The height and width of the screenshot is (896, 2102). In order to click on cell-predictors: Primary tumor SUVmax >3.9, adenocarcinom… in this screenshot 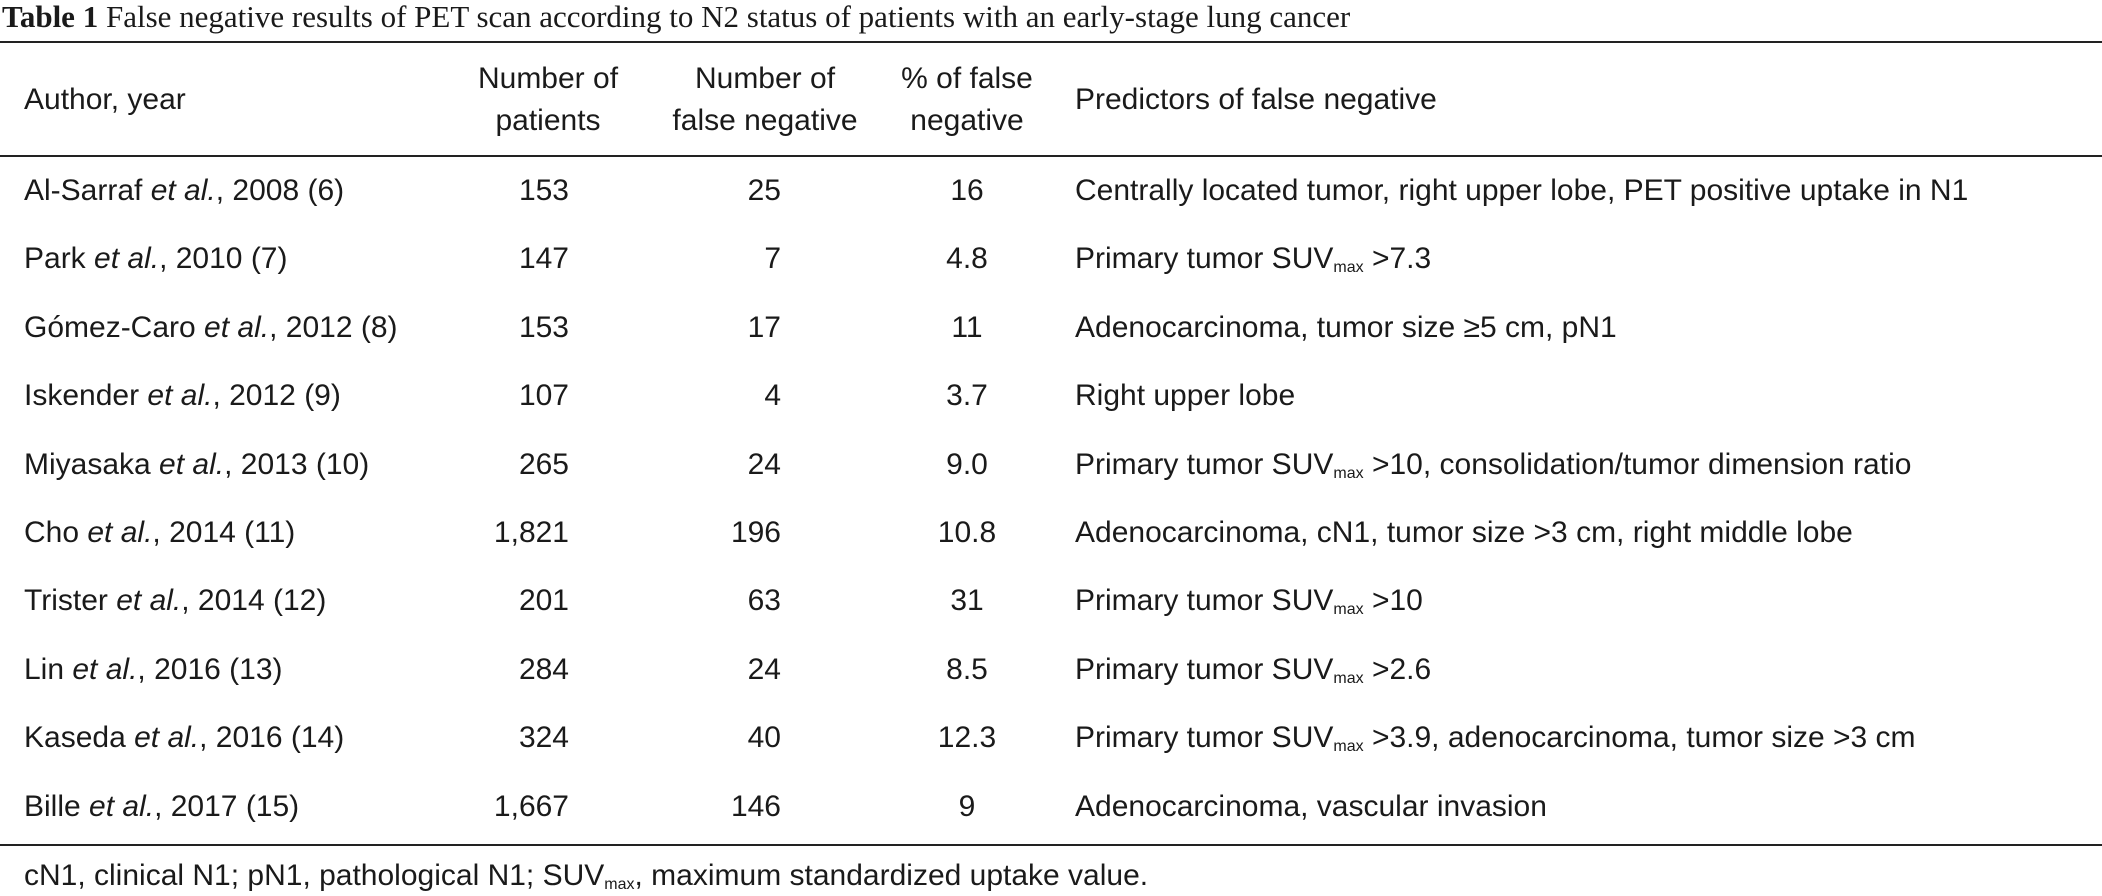, I will do `click(1495, 738)`.